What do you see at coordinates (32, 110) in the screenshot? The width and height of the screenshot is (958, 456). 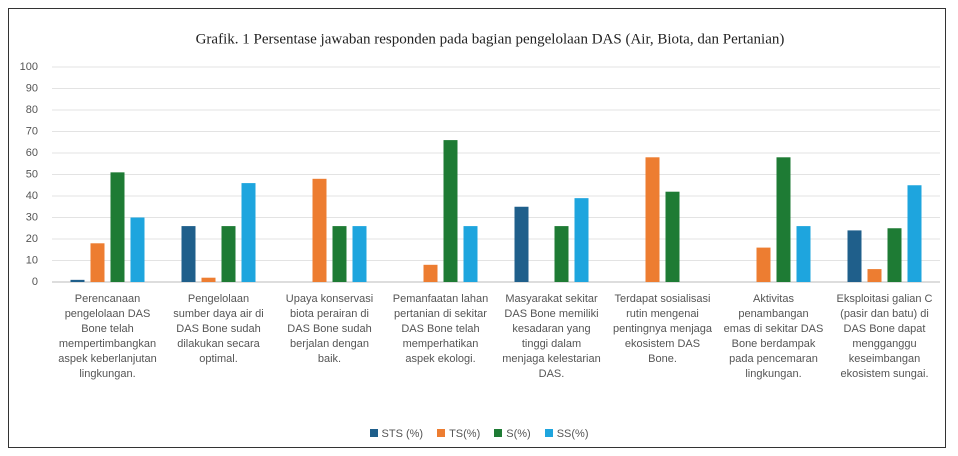 I see `y-tick-label: 80` at bounding box center [32, 110].